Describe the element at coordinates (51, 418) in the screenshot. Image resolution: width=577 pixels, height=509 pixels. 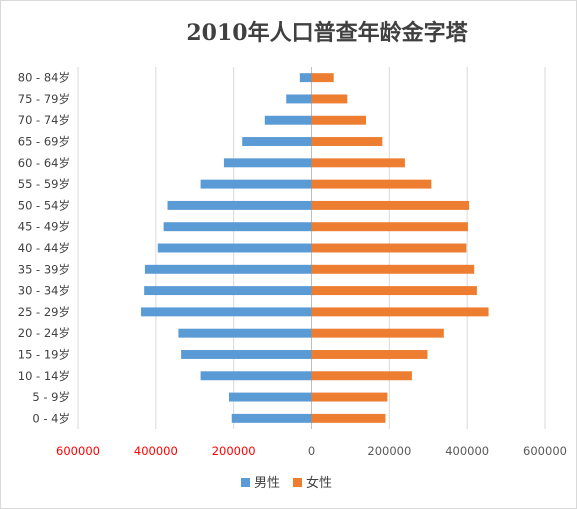
I see `category-label: 0 - 4岁` at that location.